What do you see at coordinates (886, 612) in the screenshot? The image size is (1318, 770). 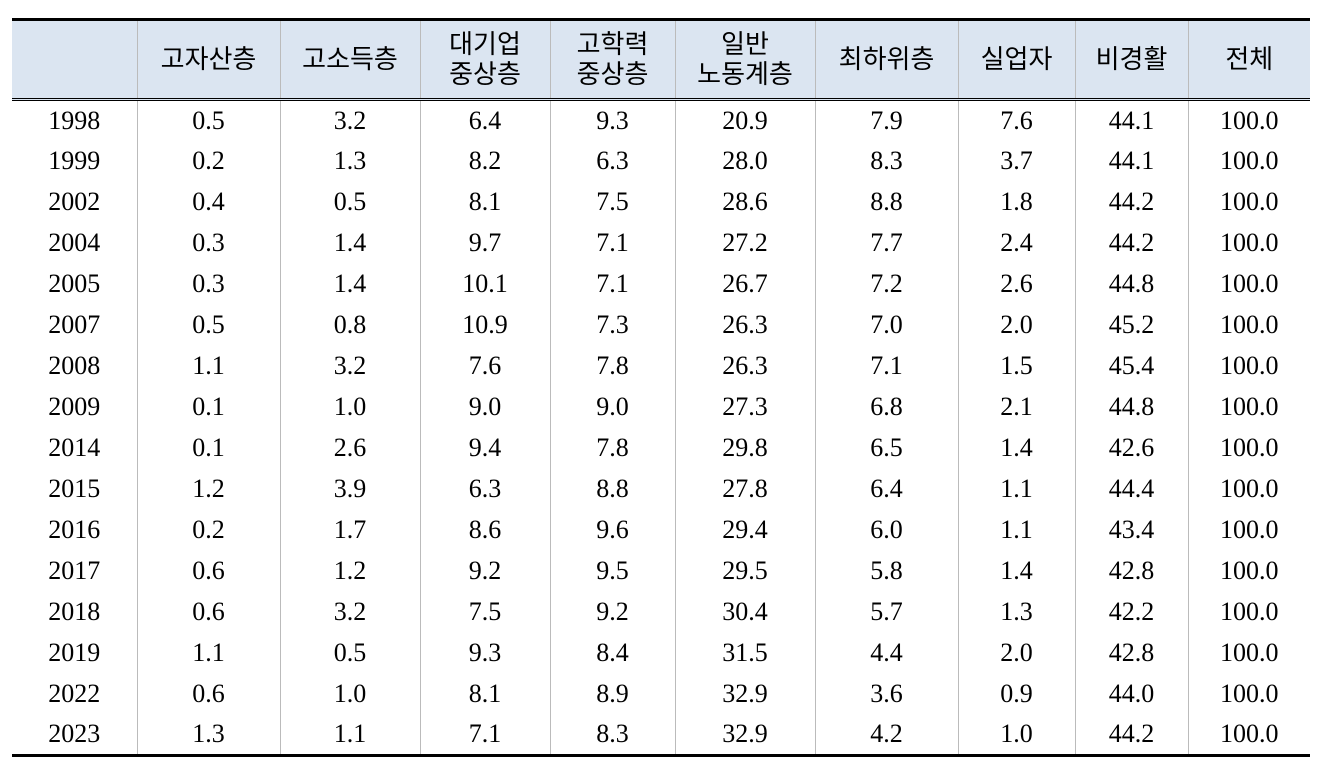 I see `value-cell: 5.7` at bounding box center [886, 612].